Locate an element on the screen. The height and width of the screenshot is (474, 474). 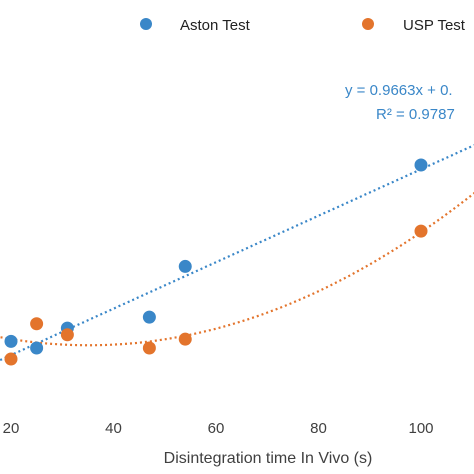
x-tick-label: 60 is located at coordinates (216, 428).